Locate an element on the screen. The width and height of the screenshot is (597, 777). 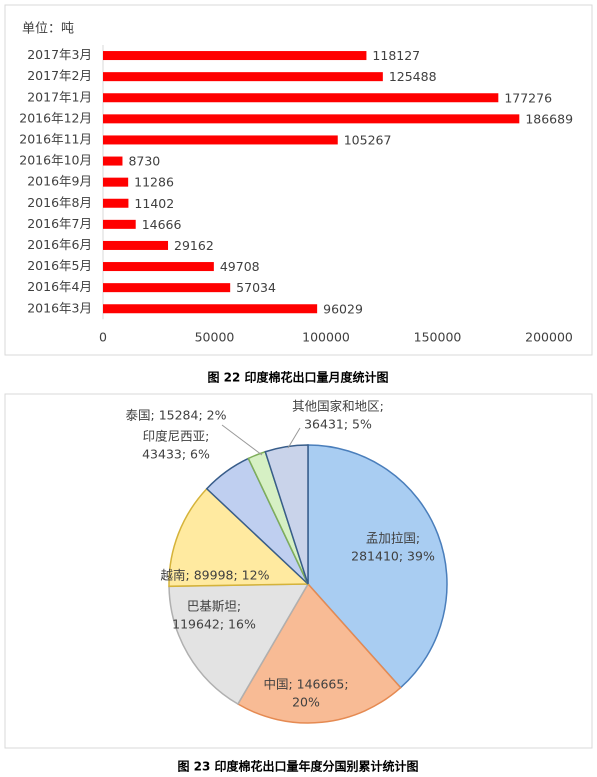
data-label: 29162 is located at coordinates (194, 245).